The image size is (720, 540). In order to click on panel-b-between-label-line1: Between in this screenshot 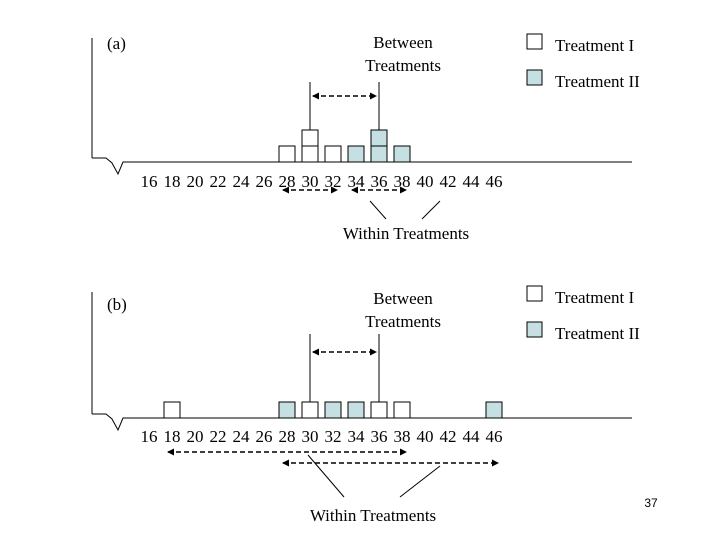, I will do `click(403, 298)`.